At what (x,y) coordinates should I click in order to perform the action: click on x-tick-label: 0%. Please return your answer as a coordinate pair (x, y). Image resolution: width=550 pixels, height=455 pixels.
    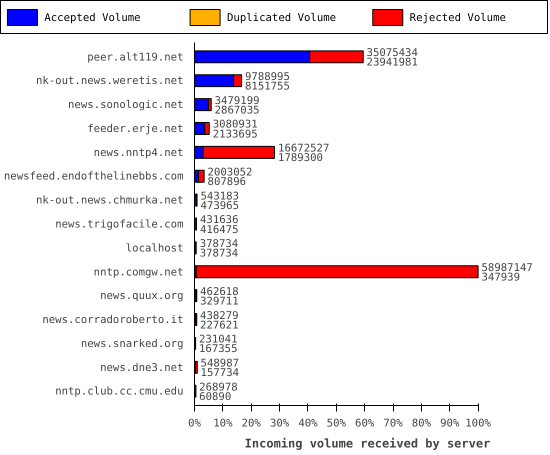
    Looking at the image, I should click on (195, 423).